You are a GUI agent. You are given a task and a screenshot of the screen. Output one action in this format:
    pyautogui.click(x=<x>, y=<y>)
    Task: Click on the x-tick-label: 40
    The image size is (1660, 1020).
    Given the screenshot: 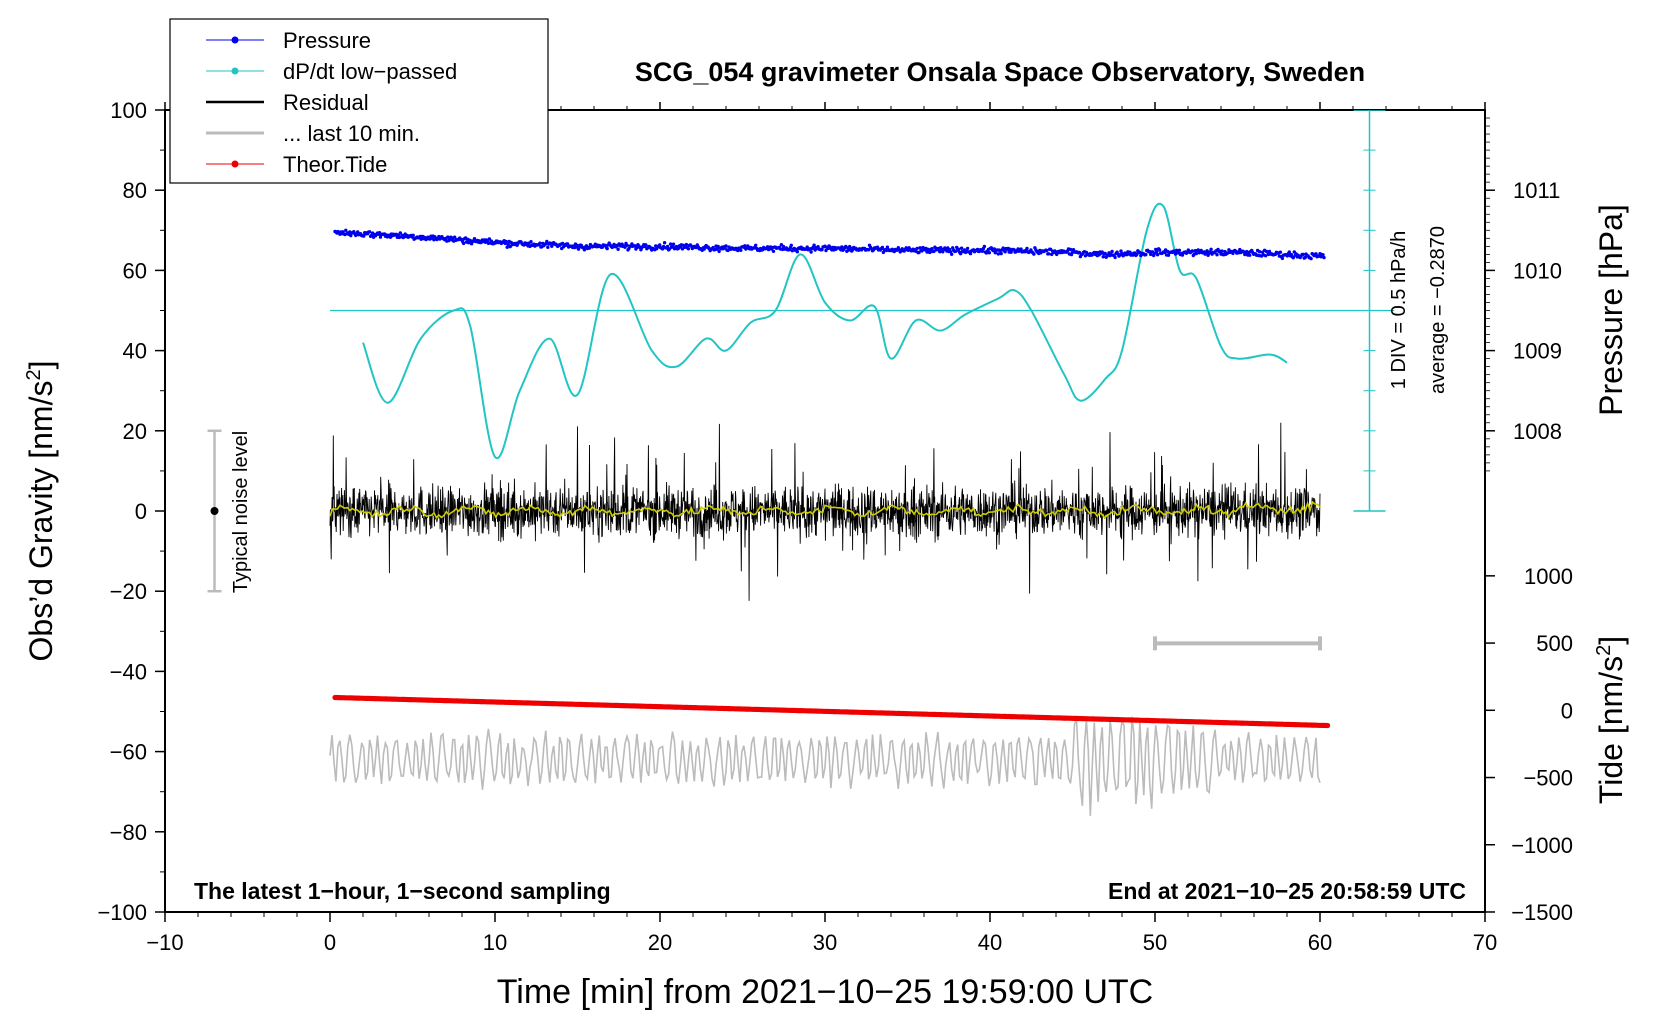 What is the action you would take?
    pyautogui.click(x=990, y=942)
    